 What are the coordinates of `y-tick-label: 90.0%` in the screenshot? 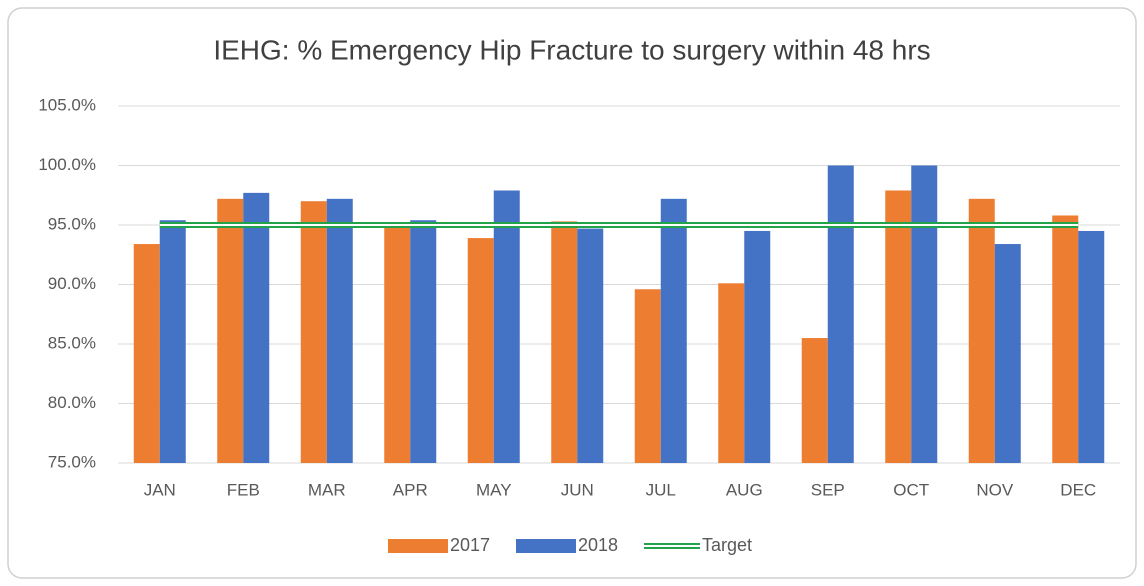 It's located at (72, 283).